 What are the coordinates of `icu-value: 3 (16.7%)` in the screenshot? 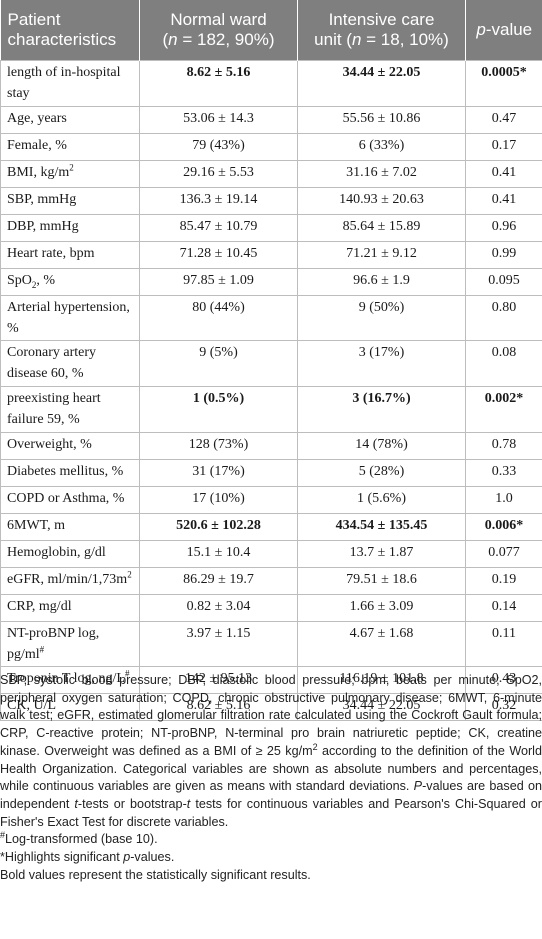 It's located at (381, 409).